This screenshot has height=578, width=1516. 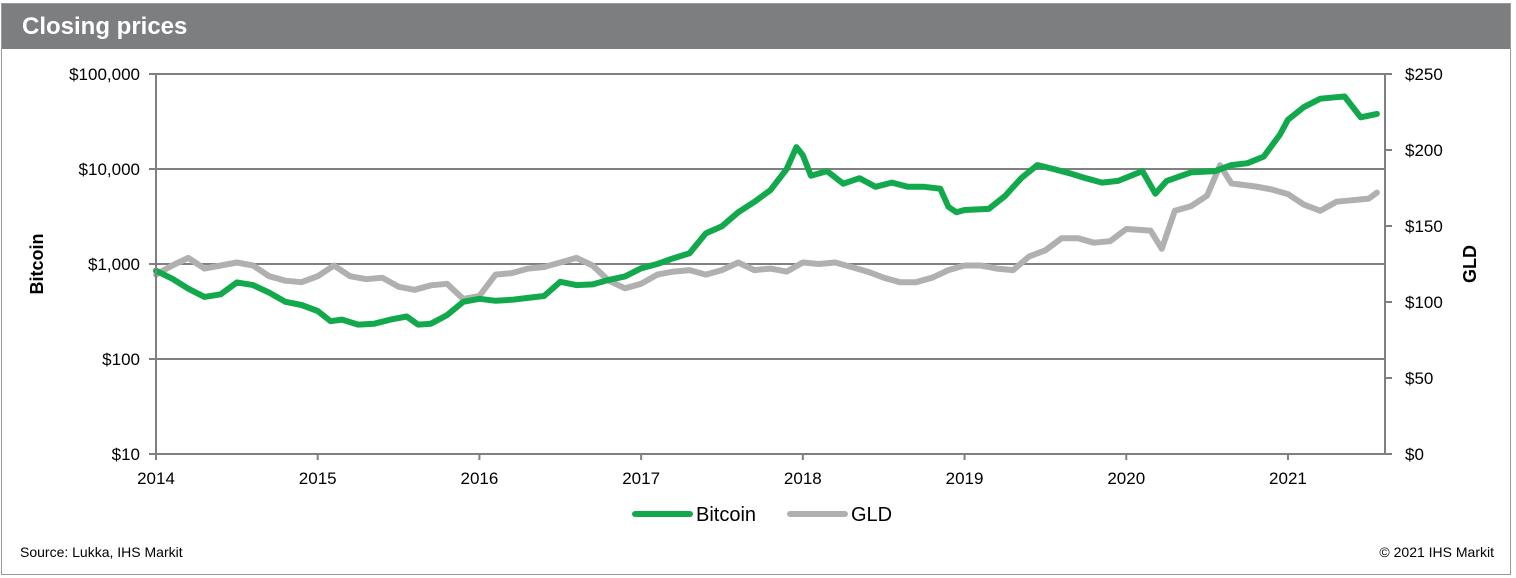 What do you see at coordinates (37, 264) in the screenshot?
I see `left-axis-title: Bitcoin` at bounding box center [37, 264].